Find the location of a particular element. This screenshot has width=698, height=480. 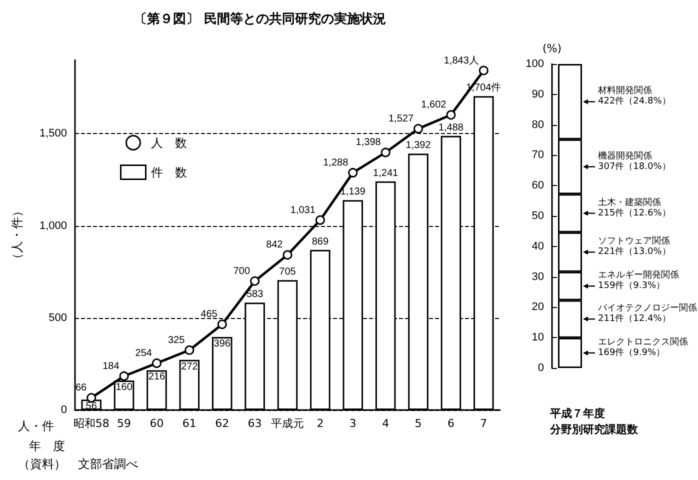

data-label: 1,031 is located at coordinates (303, 210).